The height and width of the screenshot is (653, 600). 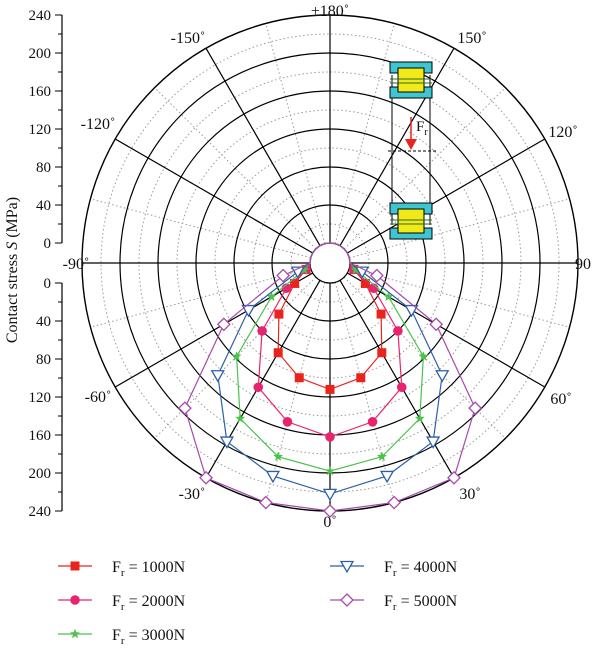 What do you see at coordinates (422, 128) in the screenshot?
I see `inset-force-label: Fr` at bounding box center [422, 128].